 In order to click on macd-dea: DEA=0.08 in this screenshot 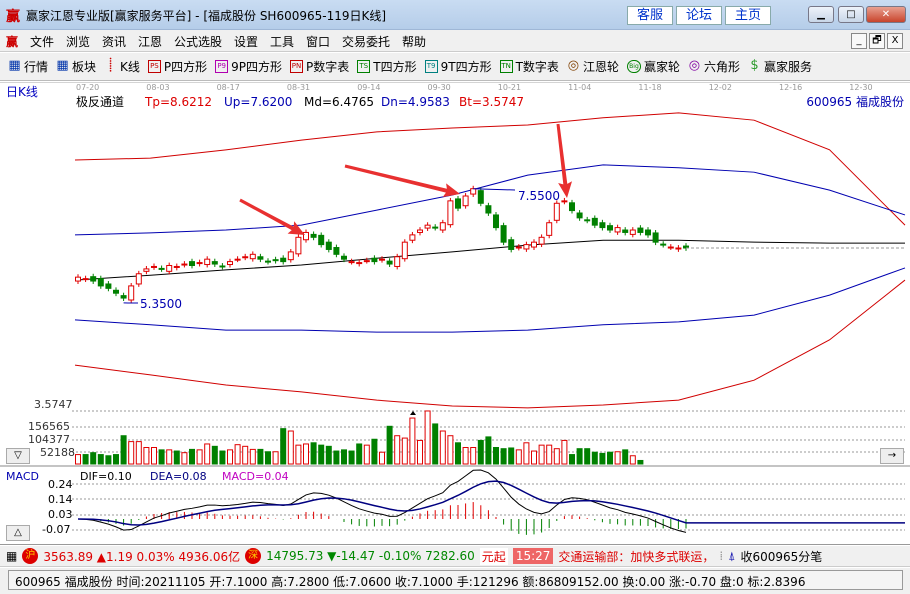, I will do `click(178, 476)`.